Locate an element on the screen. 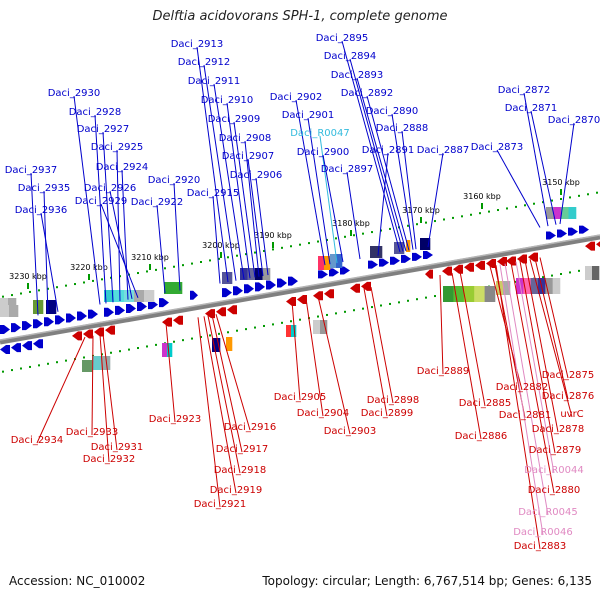 The width and height of the screenshot is (600, 600). gene-label-daci-2901: Daci_2901 is located at coordinates (308, 115).